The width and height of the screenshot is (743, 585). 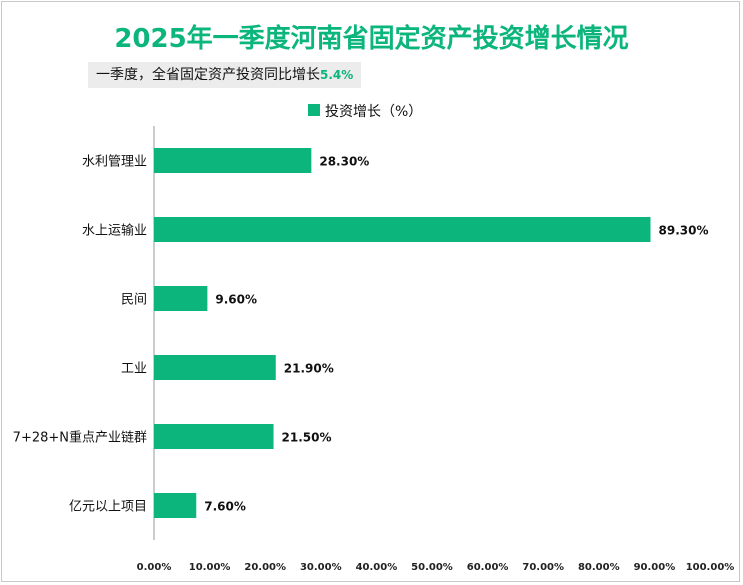 I want to click on subtitle-text: 一季度，全省固定资产投资同比增长, so click(x=208, y=75).